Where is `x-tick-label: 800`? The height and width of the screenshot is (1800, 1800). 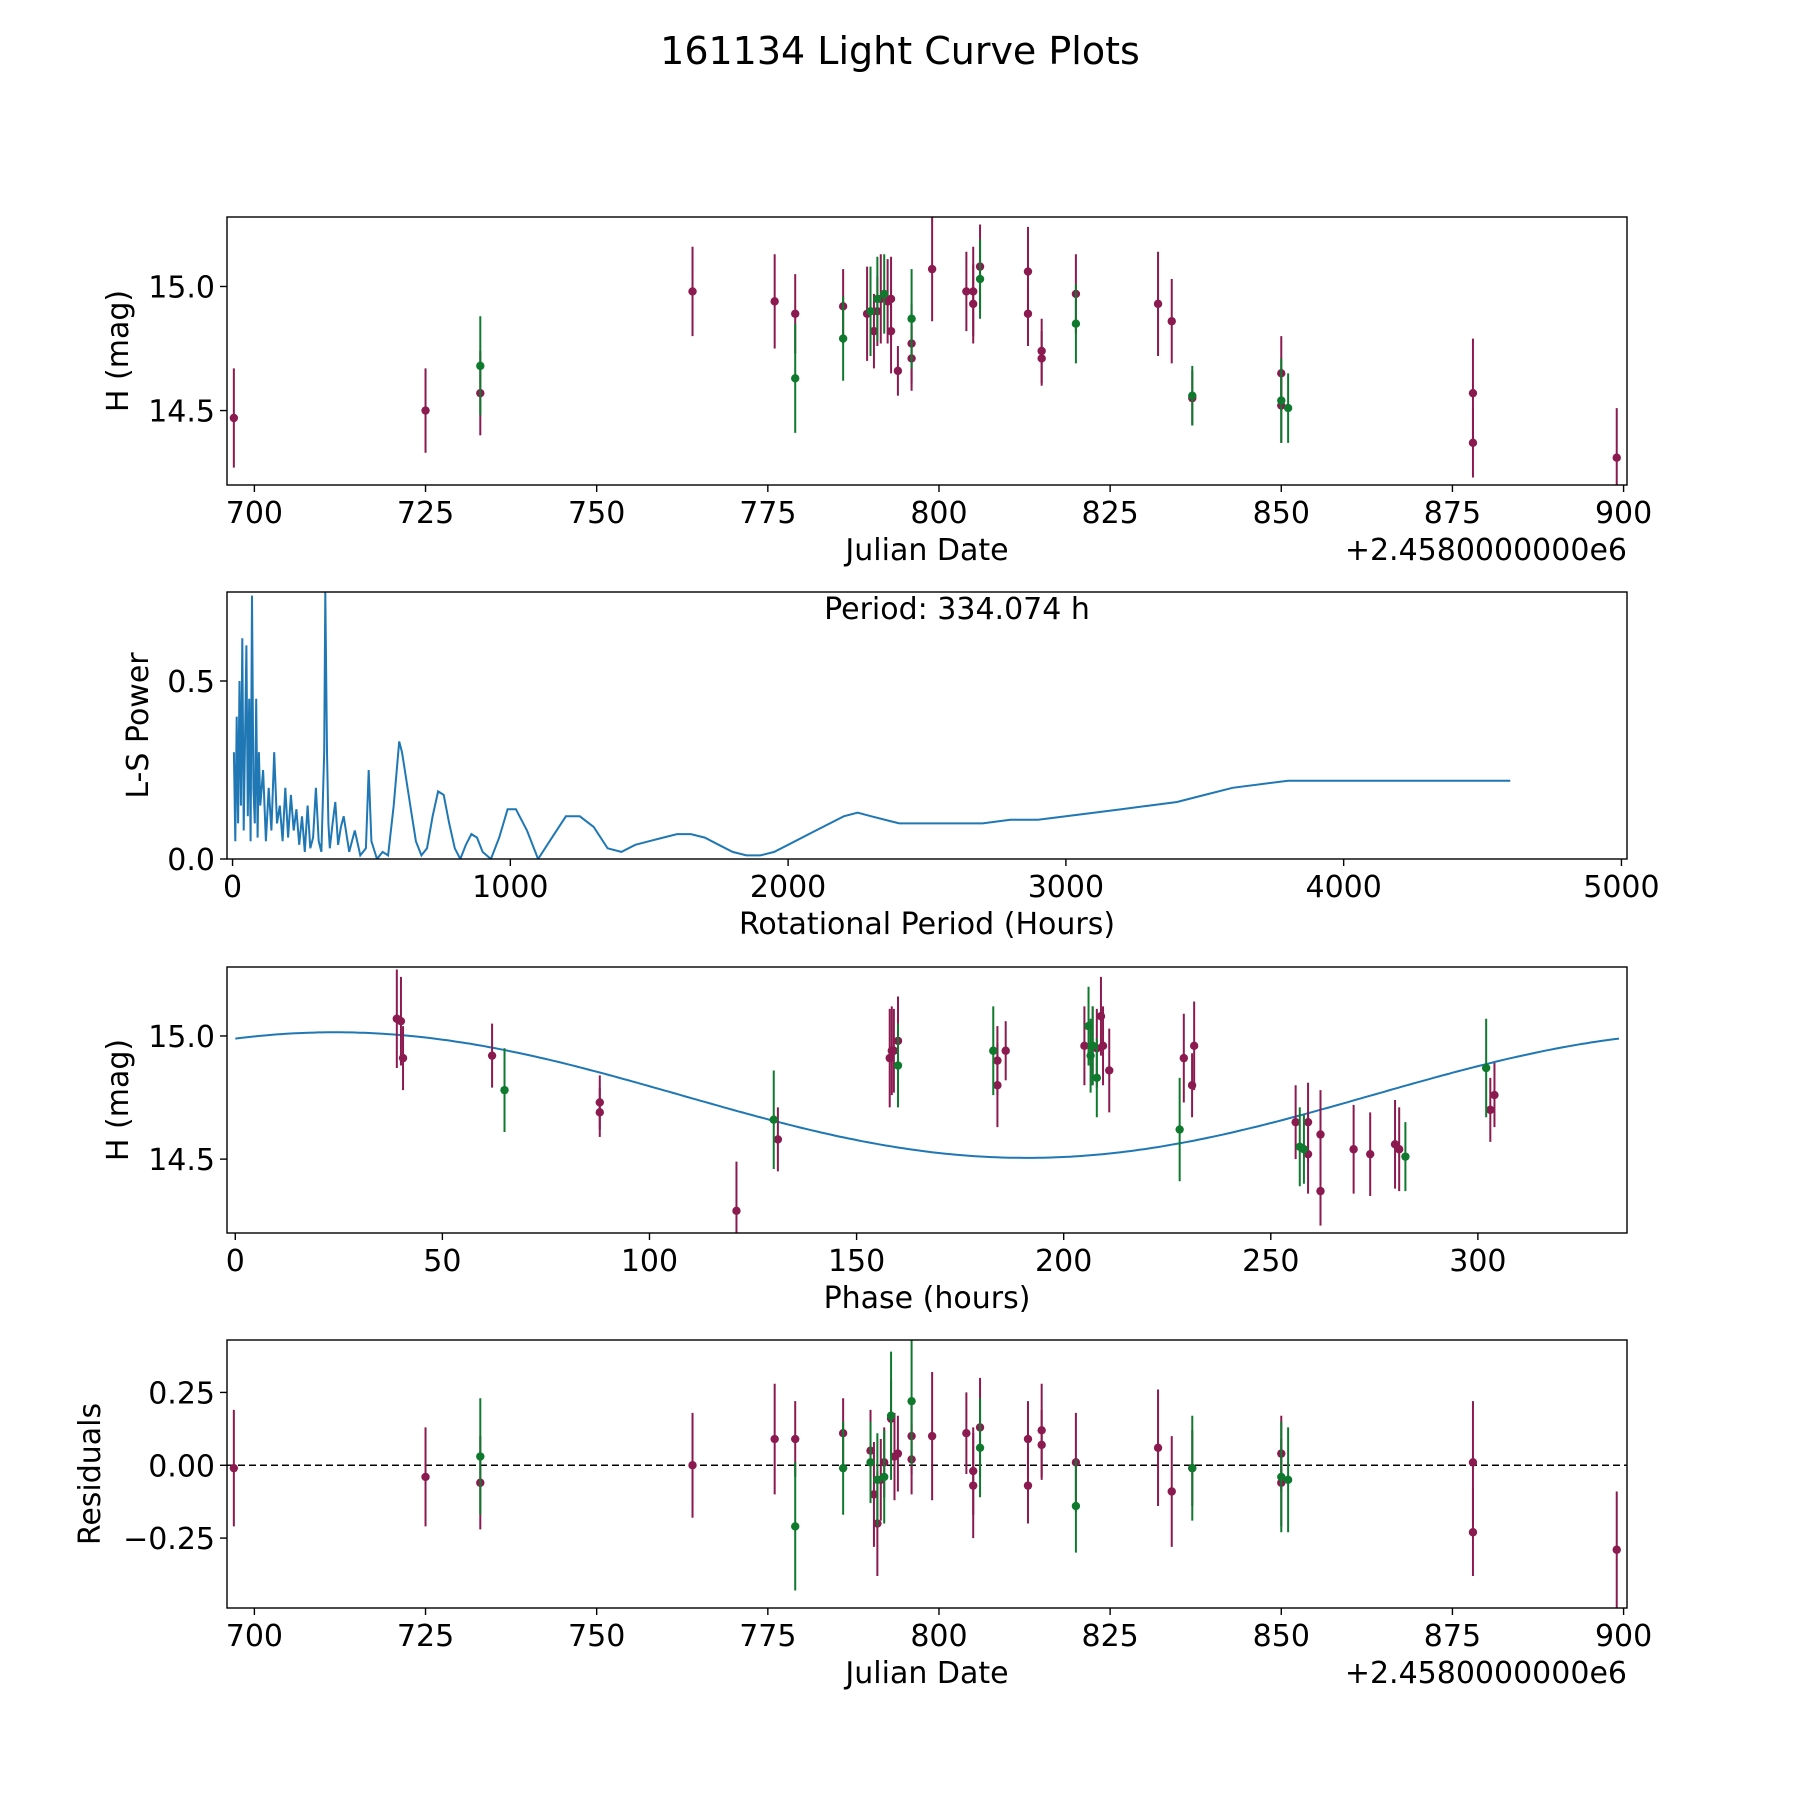 x-tick-label: 800 is located at coordinates (938, 513).